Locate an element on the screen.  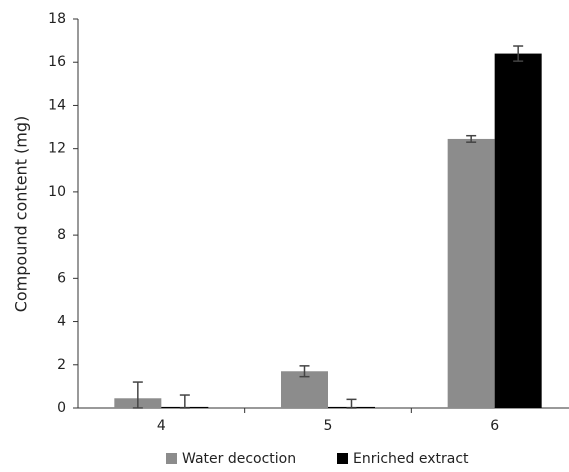
y-tick-label: 14 is located at coordinates (57, 105).